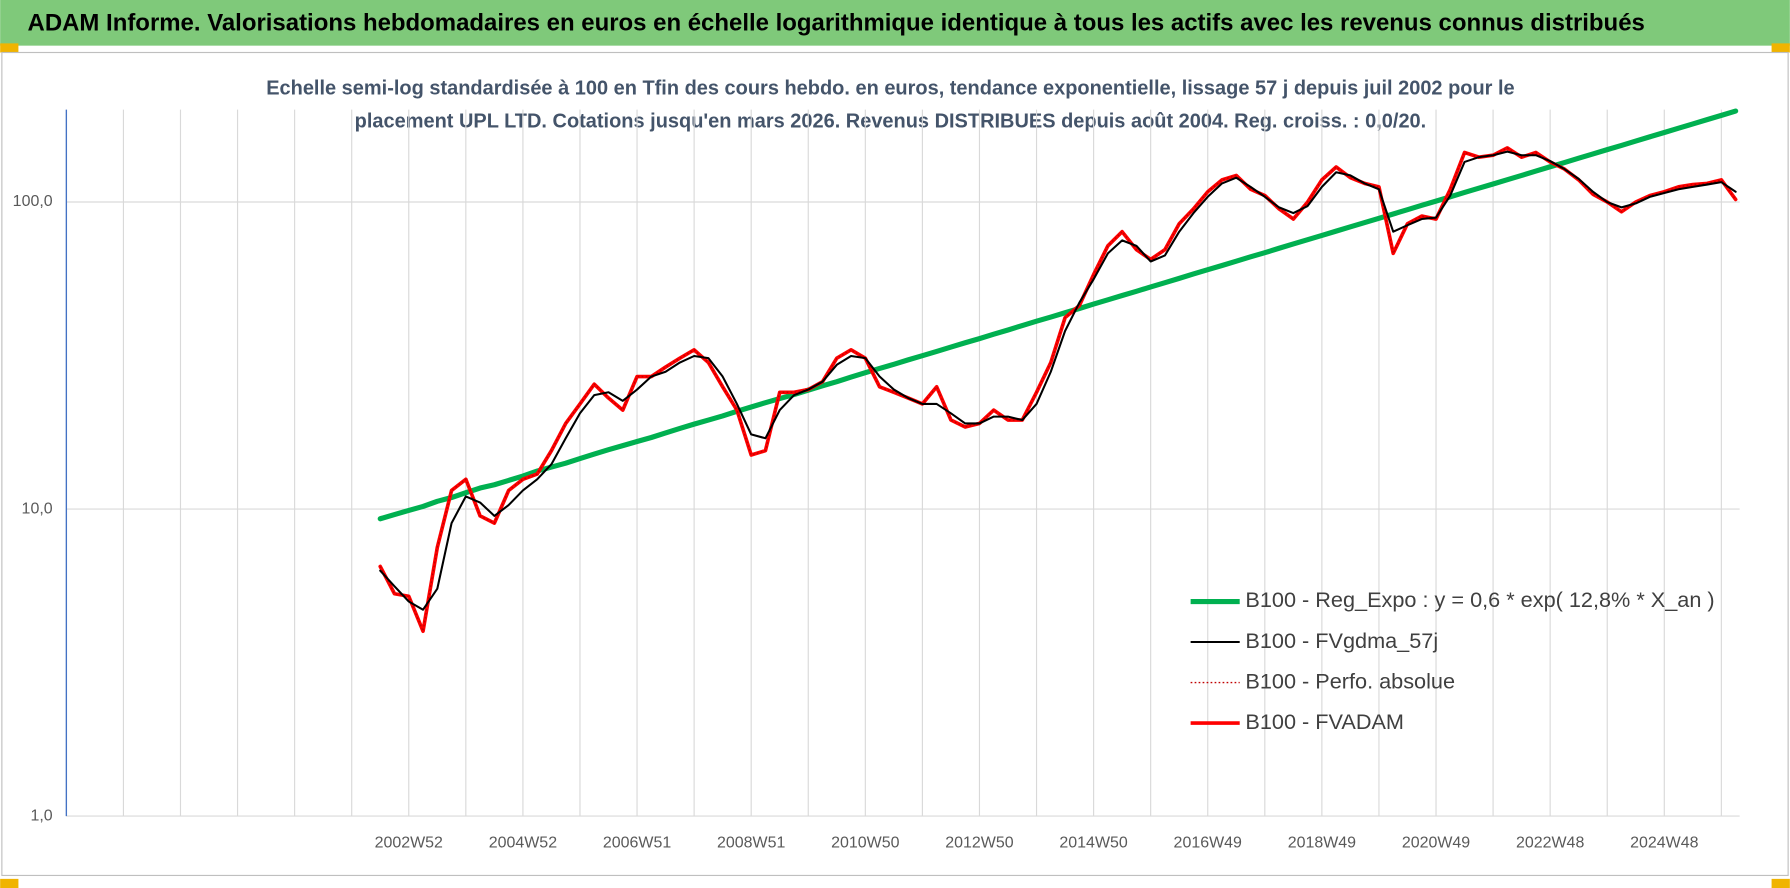 This screenshot has width=1790, height=888. I want to click on y-tick-label: 100,0, so click(33, 201).